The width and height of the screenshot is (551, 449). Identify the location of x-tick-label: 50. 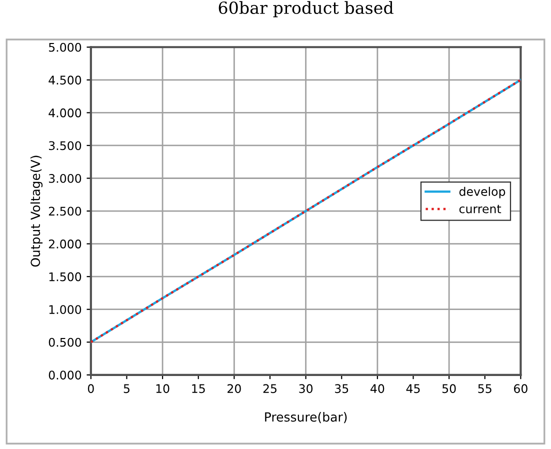
(449, 389).